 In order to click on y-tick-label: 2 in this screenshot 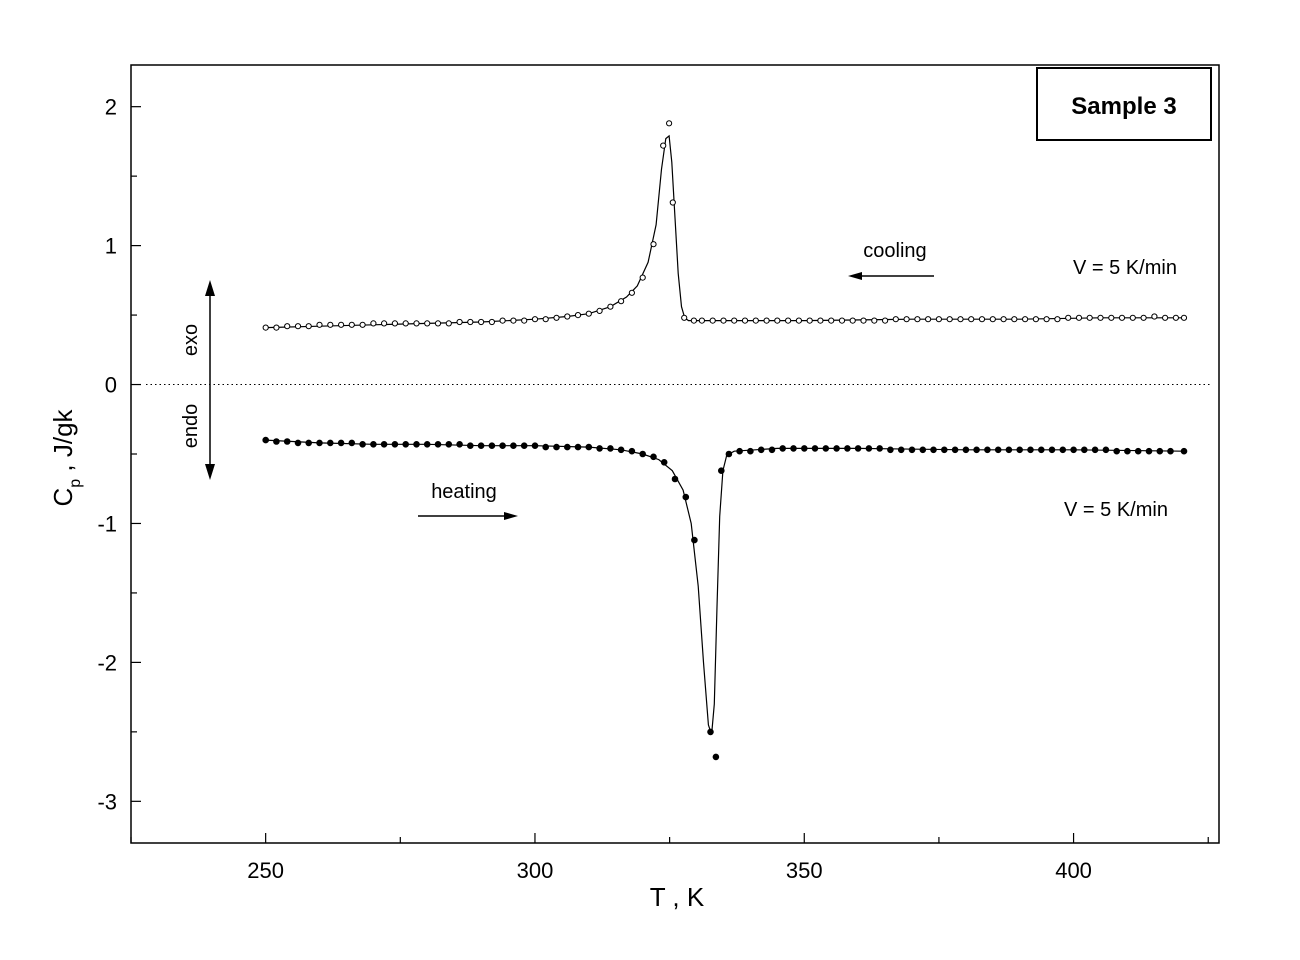, I will do `click(111, 107)`.